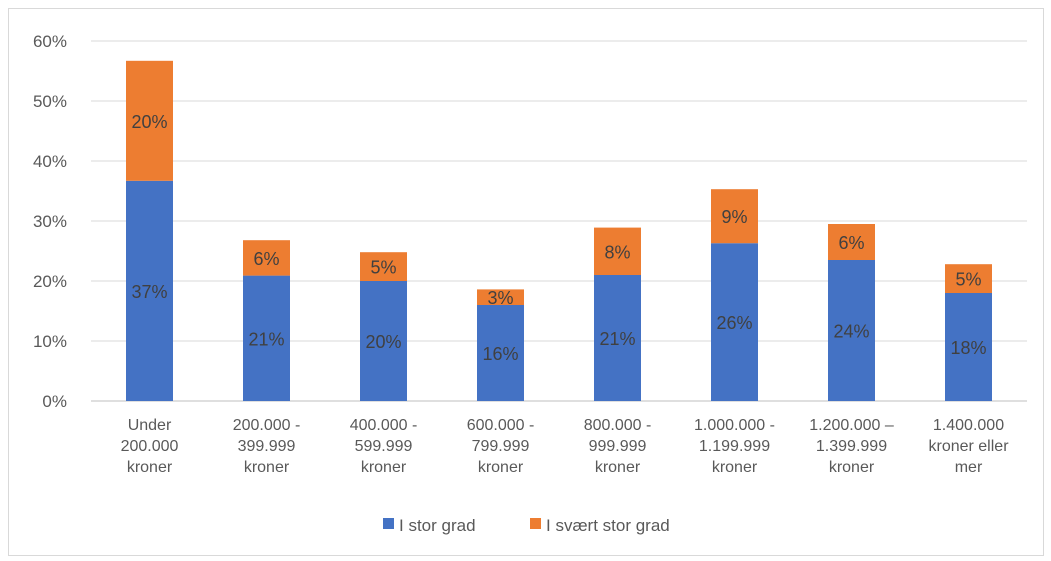  I want to click on x-category-label: 1.400.000 kroner eller mer, so click(968, 446).